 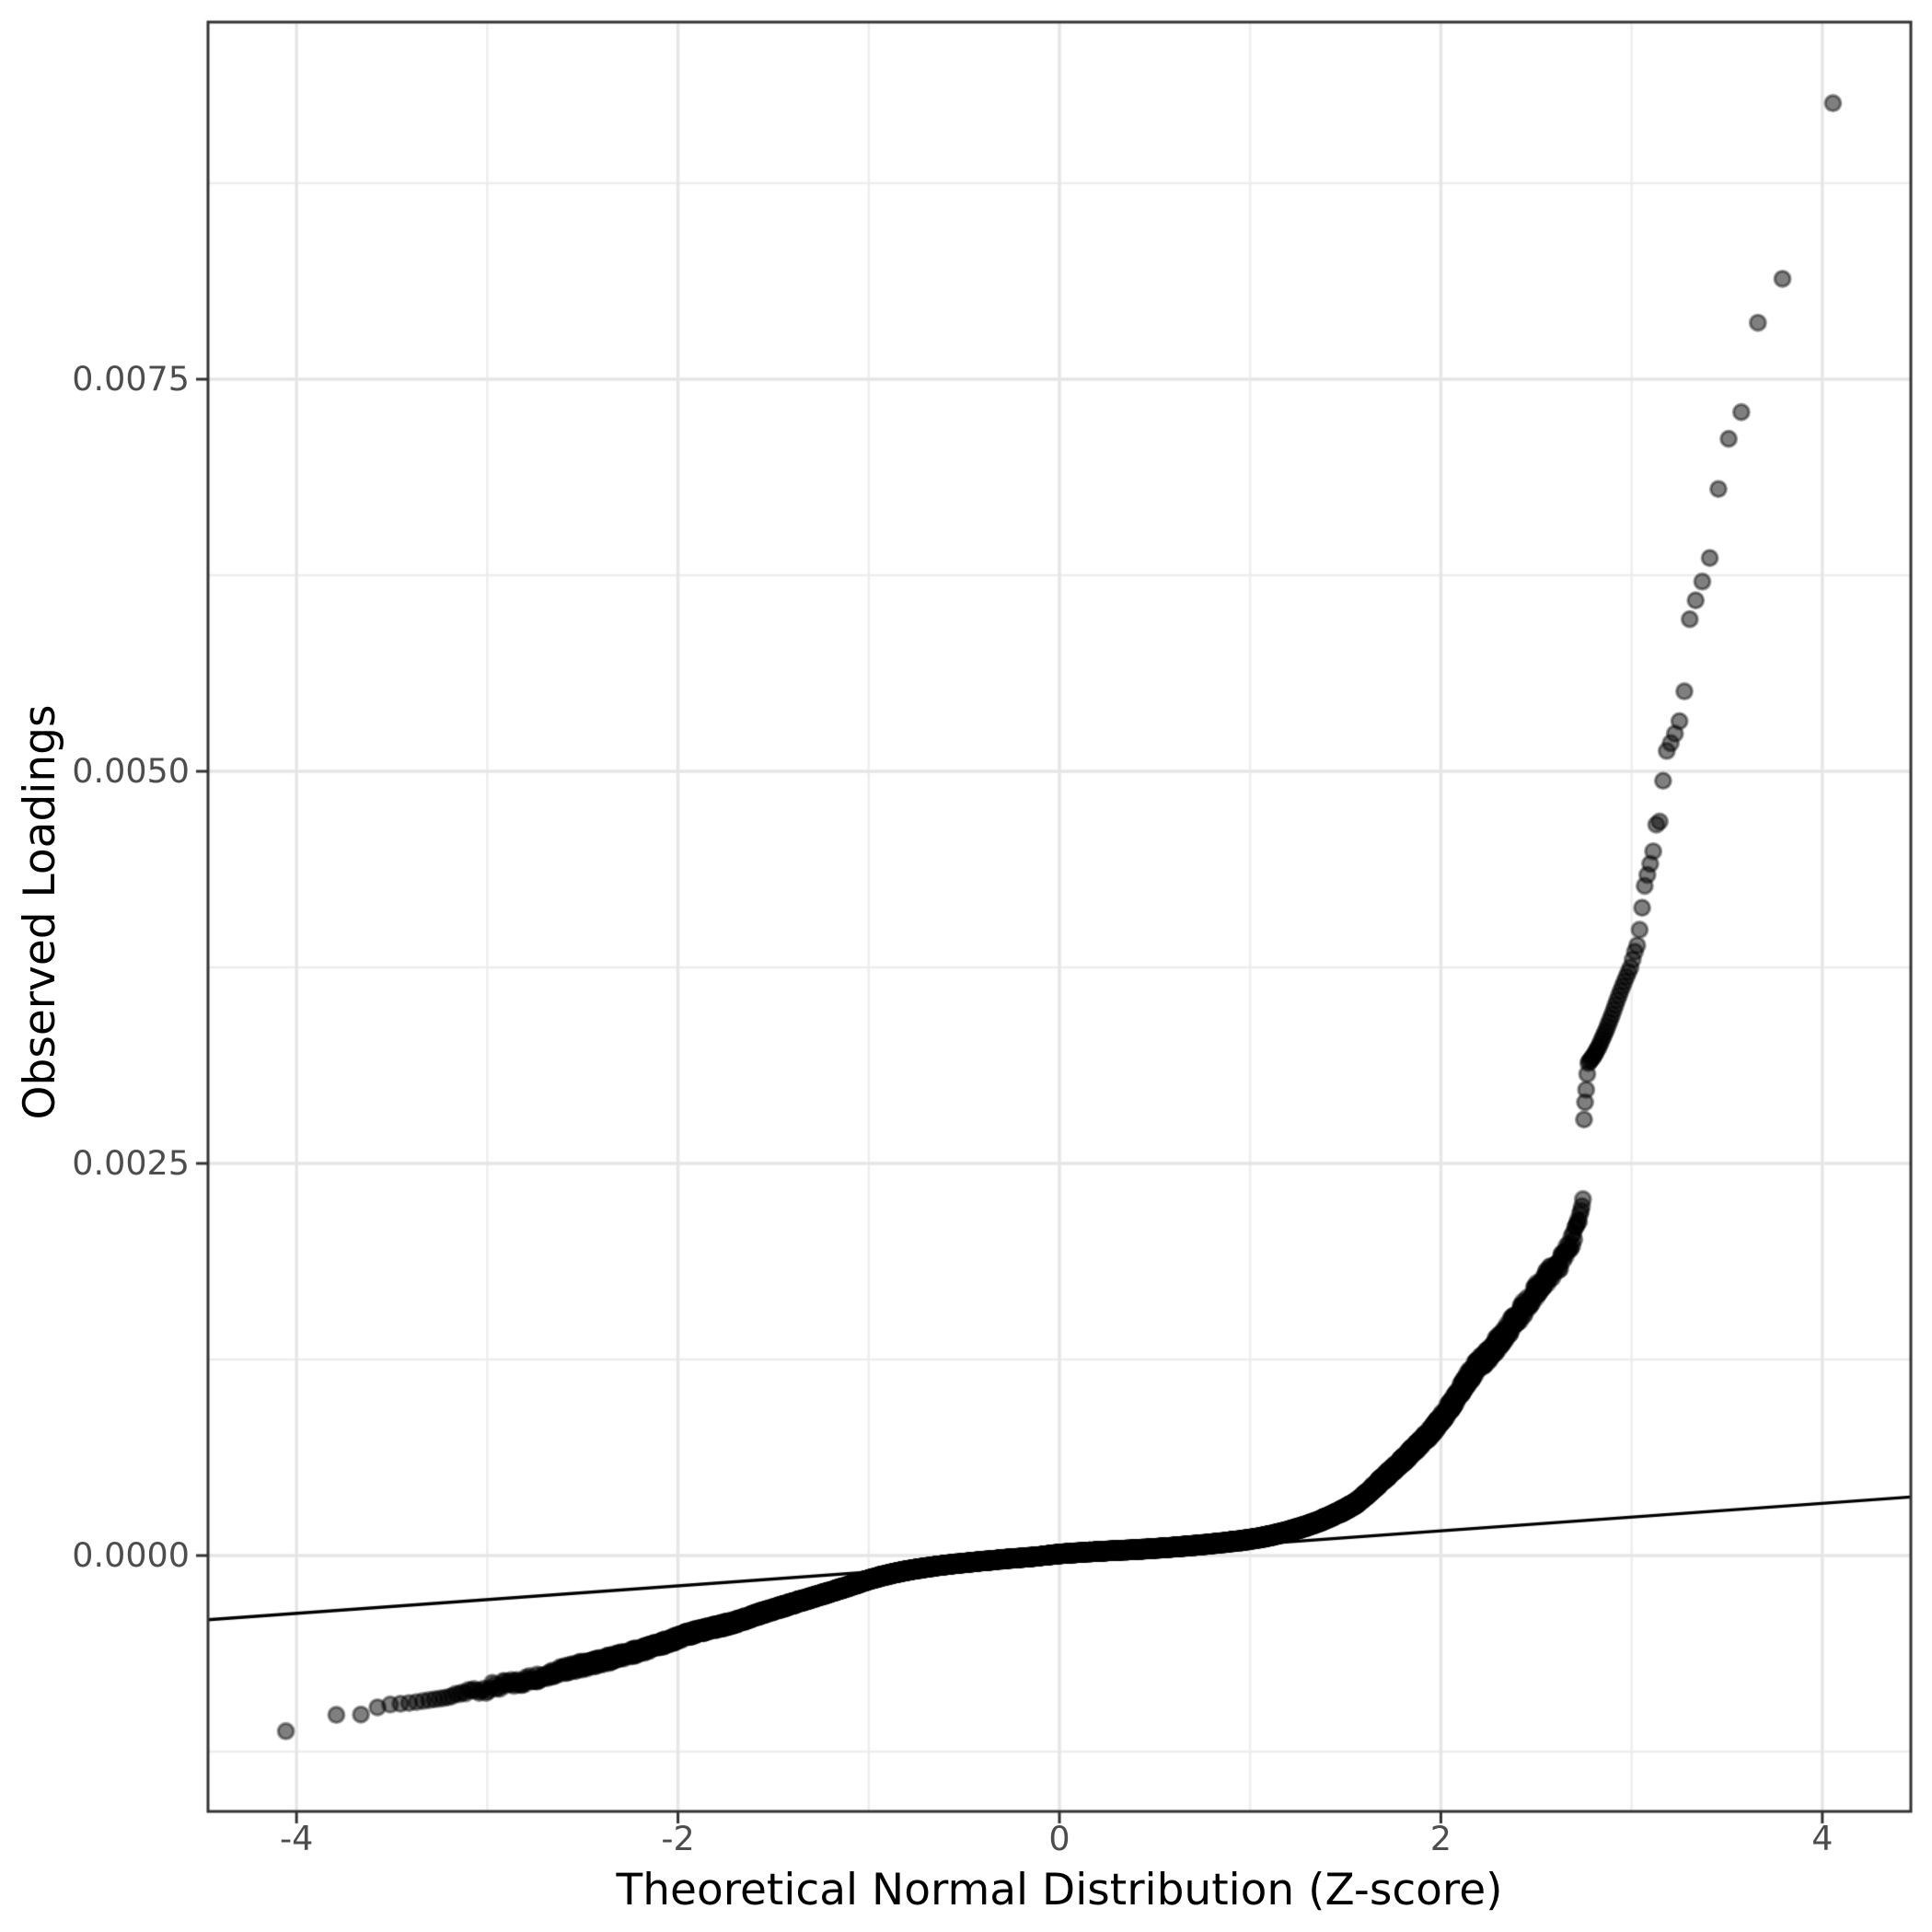 I want to click on y-tick-label: 0.0075, so click(x=131, y=379).